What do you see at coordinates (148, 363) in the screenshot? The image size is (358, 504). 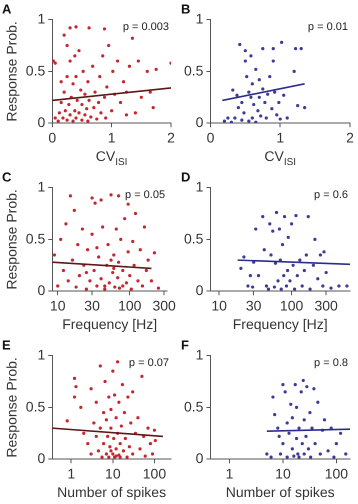 I see `annotation: p = 0.07` at bounding box center [148, 363].